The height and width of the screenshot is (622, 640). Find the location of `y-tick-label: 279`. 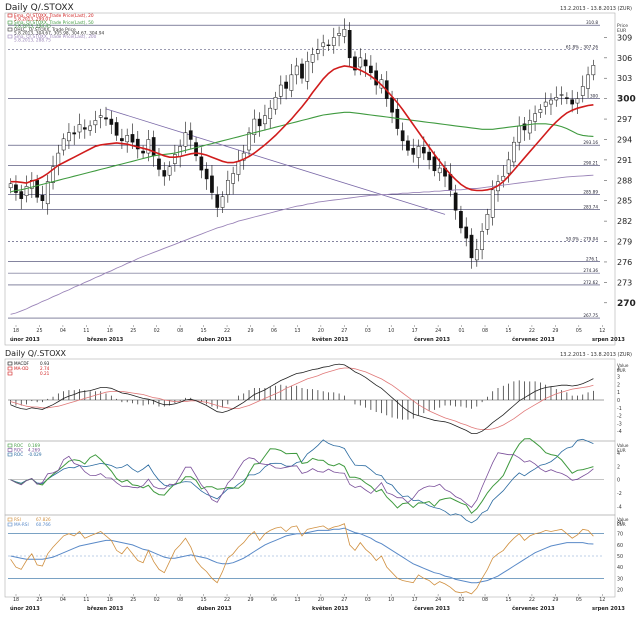

y-tick-label: 279 is located at coordinates (624, 242).